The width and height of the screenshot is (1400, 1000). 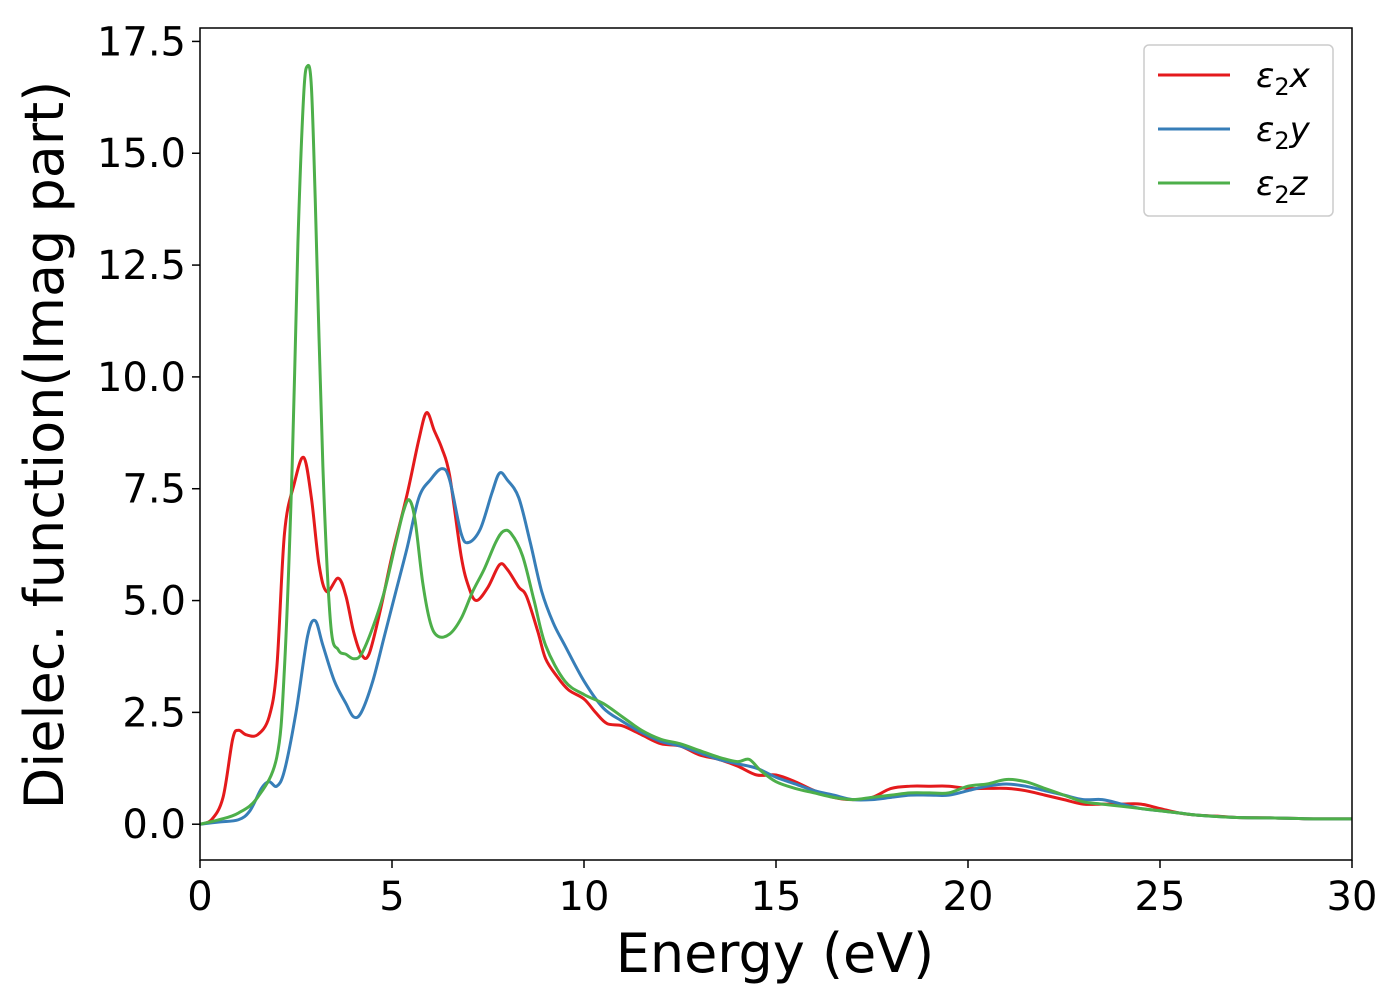 I want to click on x-tick-label: 30, so click(x=1352, y=897).